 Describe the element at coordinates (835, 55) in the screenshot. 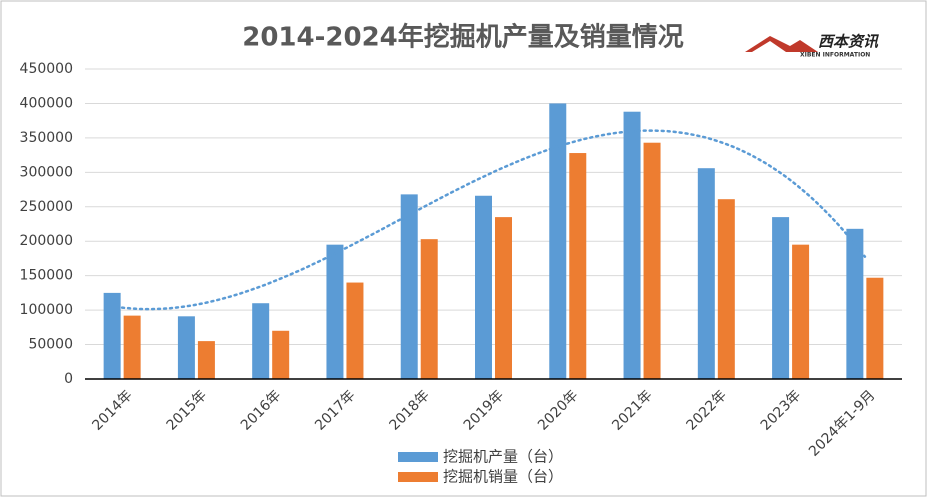

I see `logo-subtitle: XIBEN INFORMATION` at that location.